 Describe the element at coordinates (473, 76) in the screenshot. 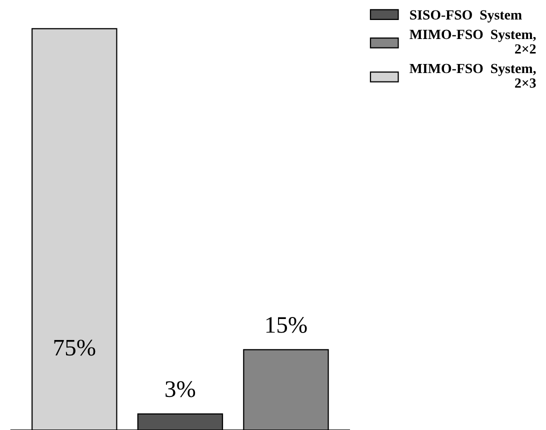

I see `legend-label: MIMO-FSO System, 2×3` at that location.